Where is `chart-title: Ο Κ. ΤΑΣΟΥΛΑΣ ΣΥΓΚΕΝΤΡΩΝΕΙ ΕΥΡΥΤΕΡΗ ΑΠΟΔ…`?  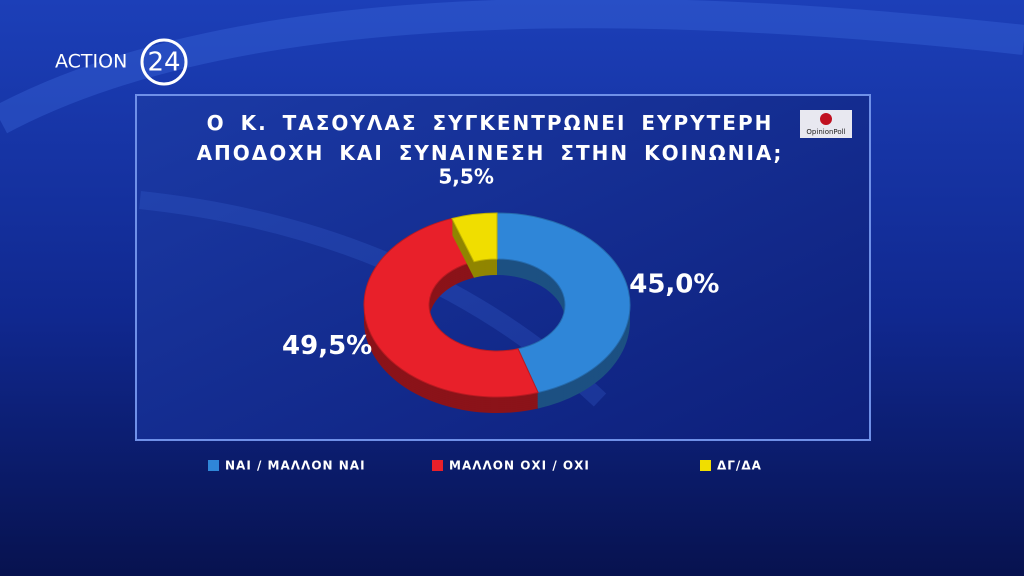
chart-title: Ο Κ. ΤΑΣΟΥΛΑΣ ΣΥΓΚΕΝΤΡΩΝΕΙ ΕΥΡΥΤΕΡΗ ΑΠΟΔ… is located at coordinates (490, 138).